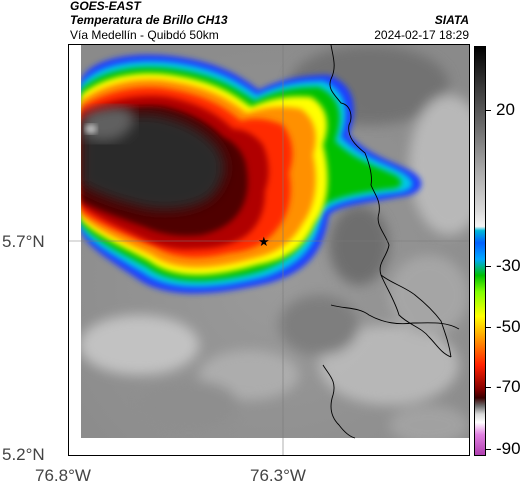  What do you see at coordinates (451, 20) in the screenshot?
I see `organization-label: SIATA` at bounding box center [451, 20].